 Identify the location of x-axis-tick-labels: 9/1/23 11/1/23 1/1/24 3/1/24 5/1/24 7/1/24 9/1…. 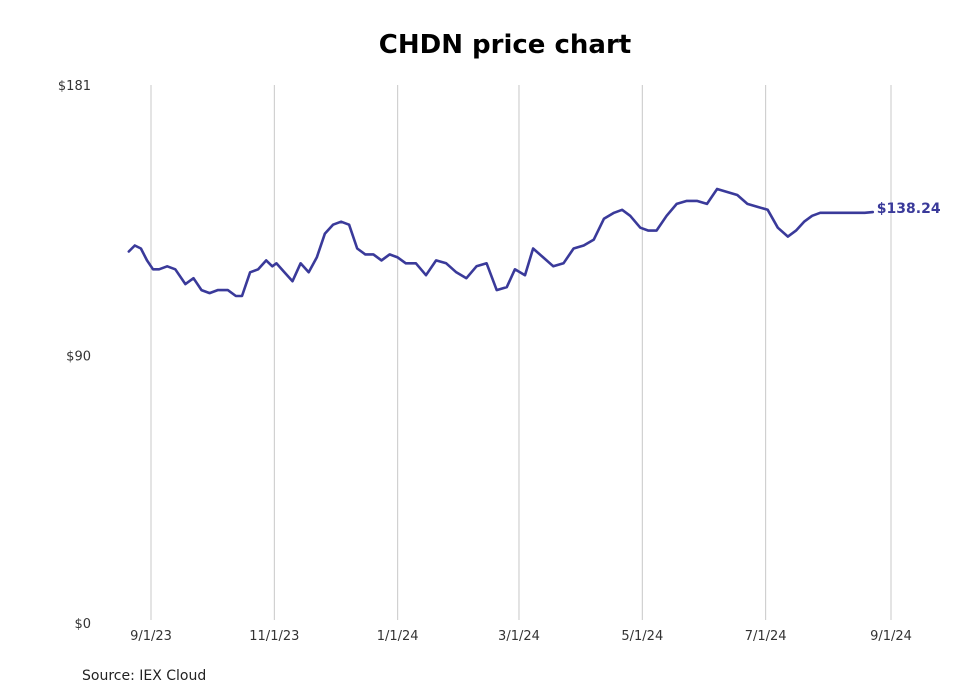
(521, 636).